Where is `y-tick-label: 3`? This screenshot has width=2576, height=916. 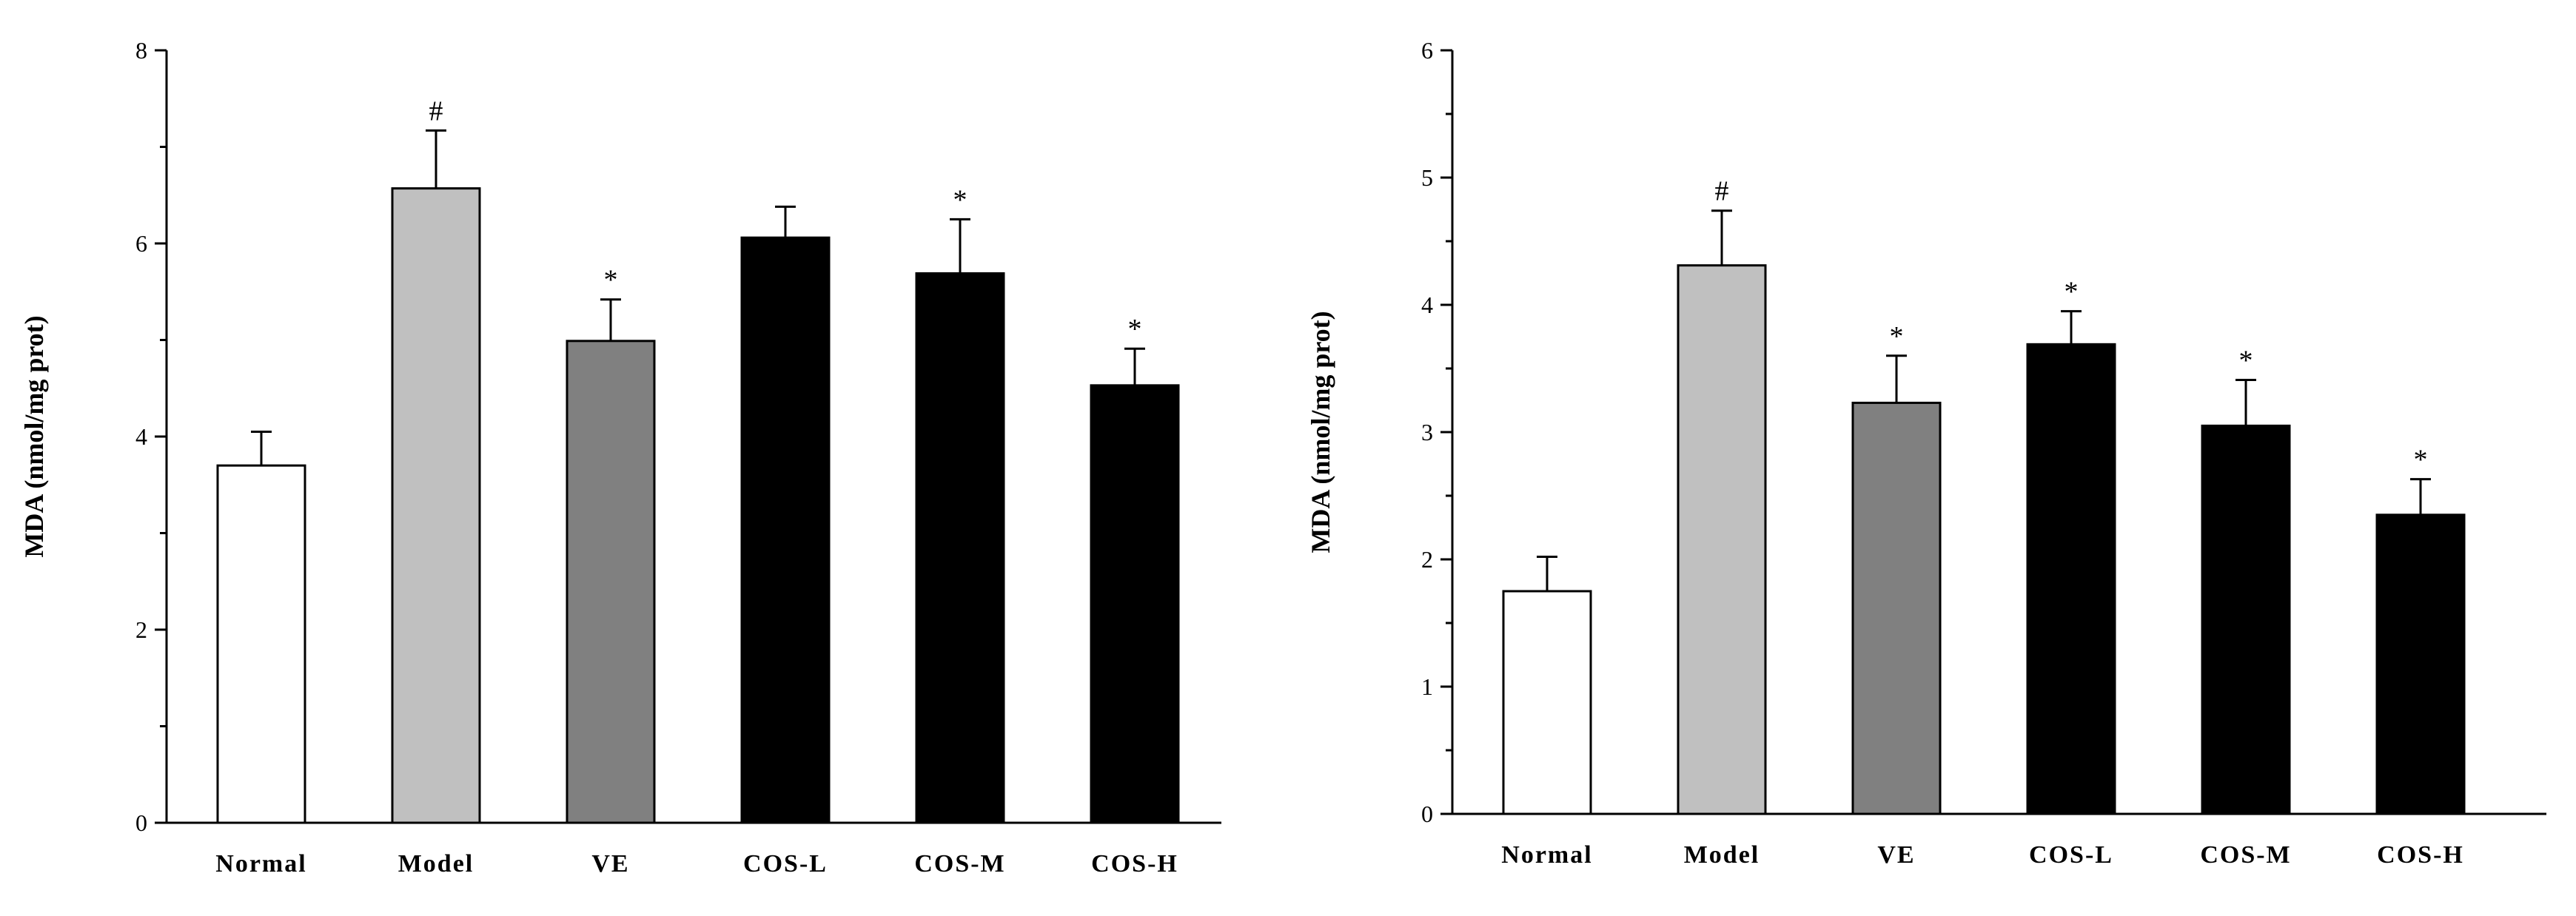 y-tick-label: 3 is located at coordinates (1427, 432).